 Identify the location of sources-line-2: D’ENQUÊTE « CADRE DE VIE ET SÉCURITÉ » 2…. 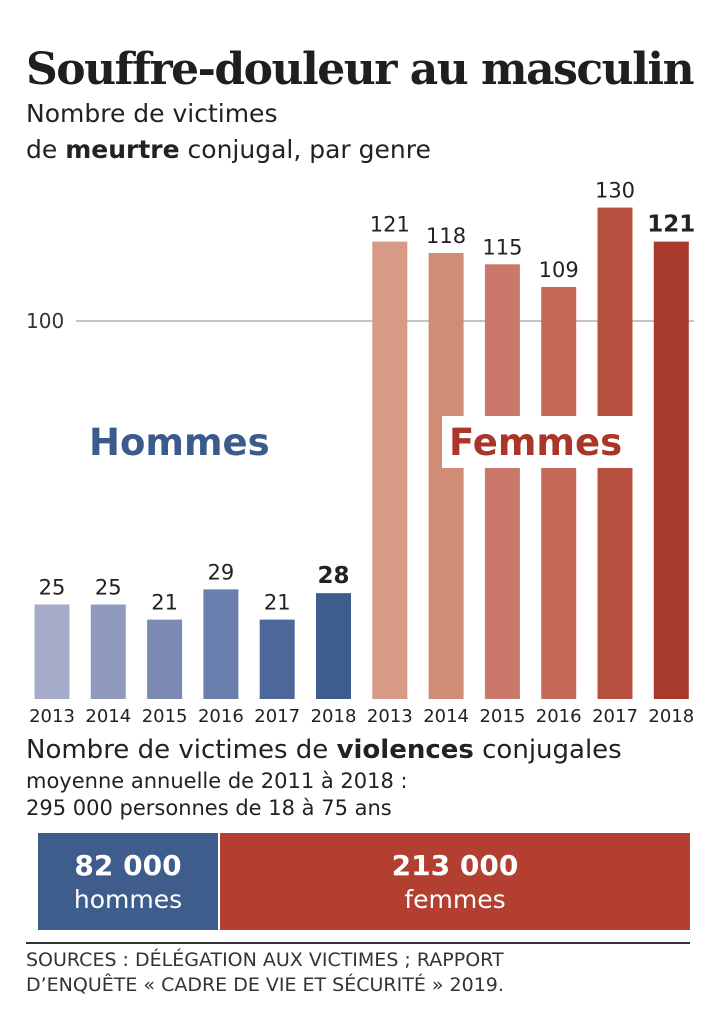
(265, 985).